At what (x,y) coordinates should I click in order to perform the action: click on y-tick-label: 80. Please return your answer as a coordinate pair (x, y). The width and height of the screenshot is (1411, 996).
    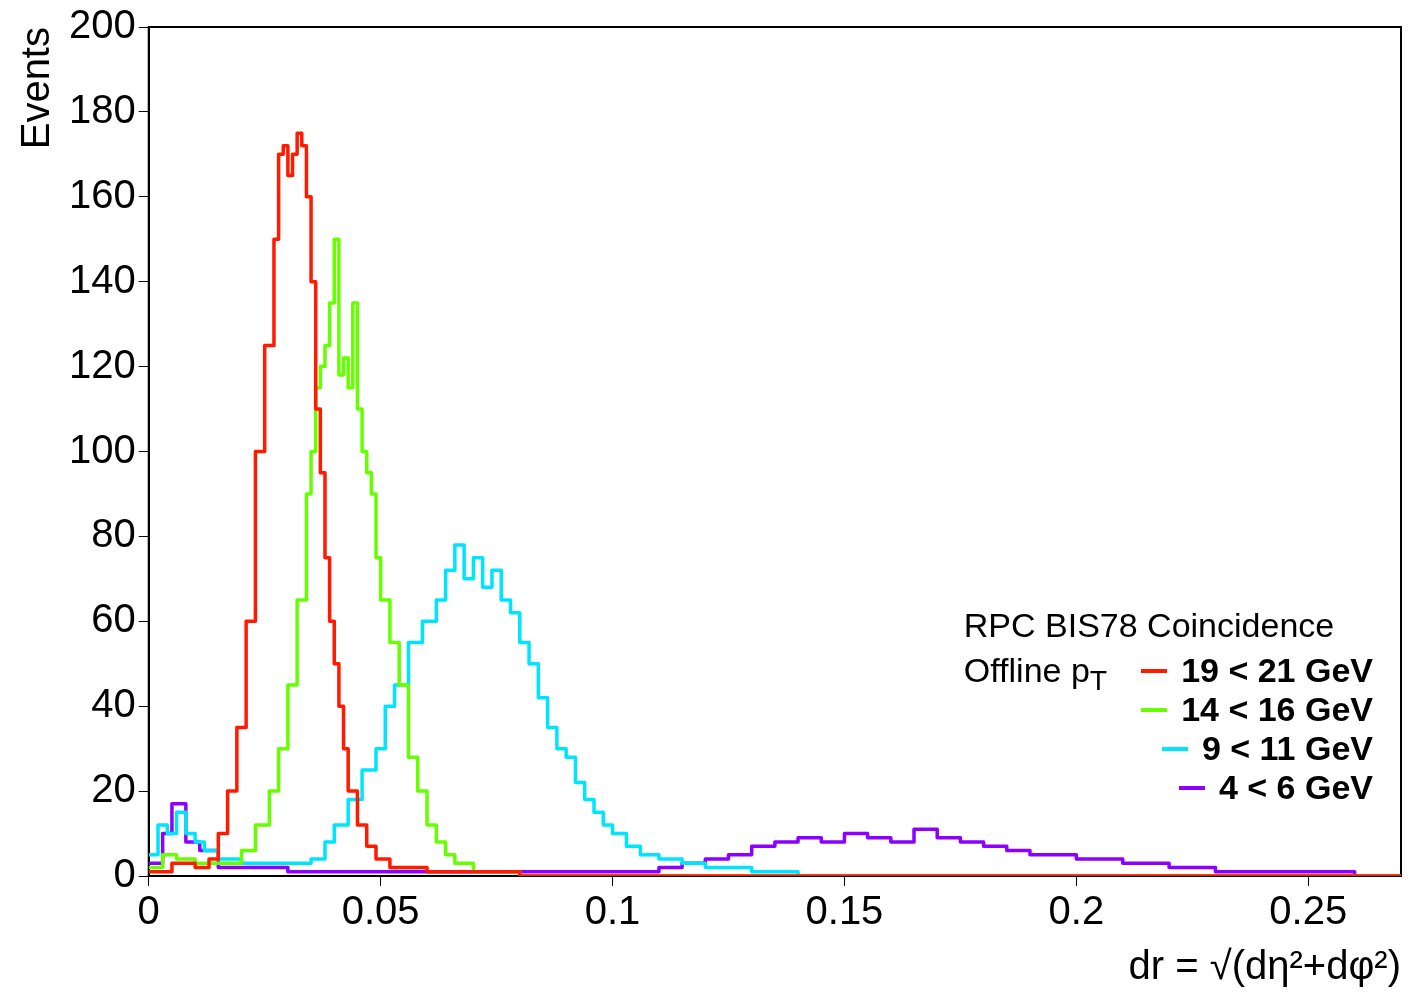
    Looking at the image, I should click on (113, 533).